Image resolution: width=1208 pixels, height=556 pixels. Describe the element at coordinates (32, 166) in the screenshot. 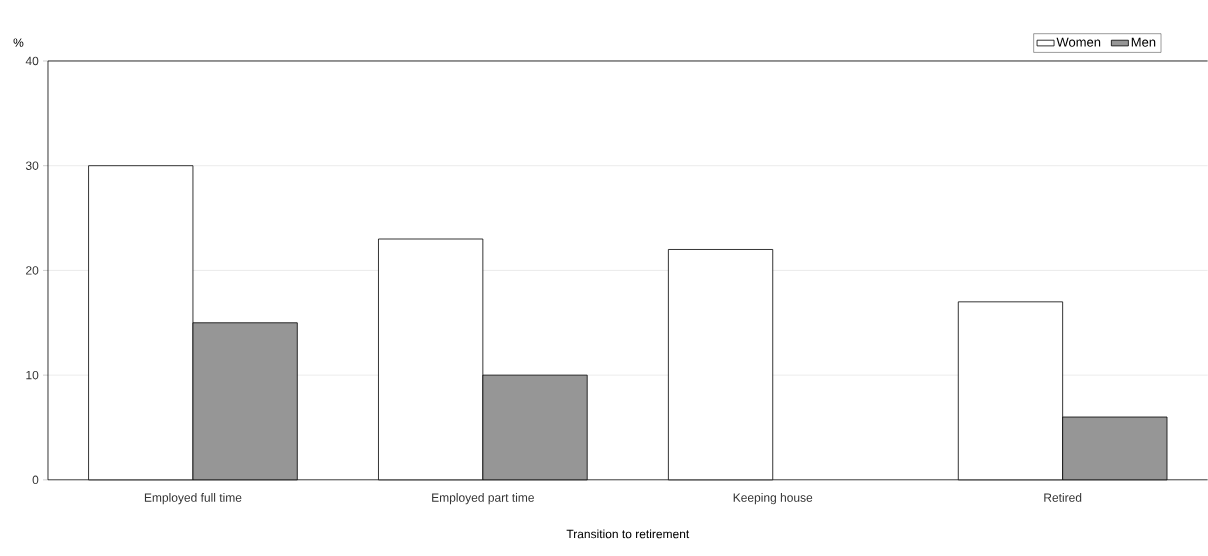

I see `y-tick-label: 30` at that location.